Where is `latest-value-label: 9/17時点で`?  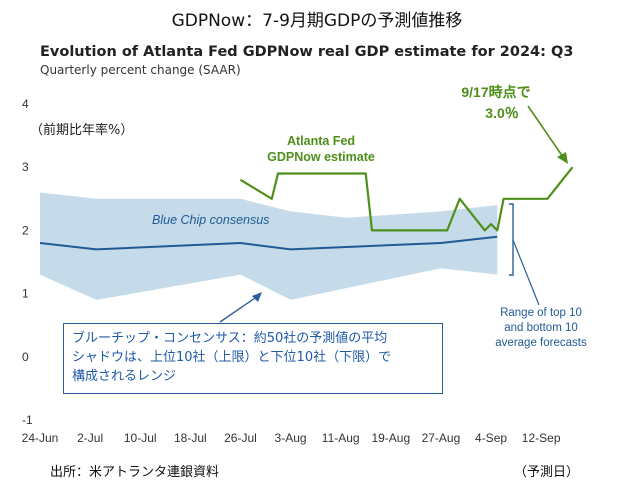
latest-value-label: 9/17時点で is located at coordinates (495, 92).